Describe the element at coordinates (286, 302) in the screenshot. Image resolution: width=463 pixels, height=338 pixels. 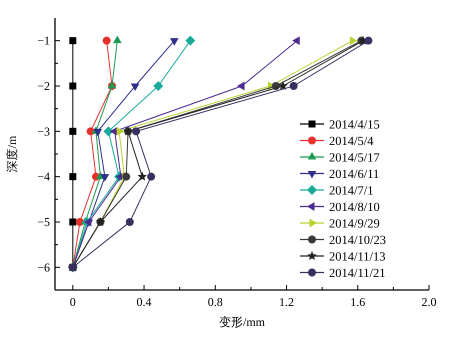
I see `x-tick-label: 1.2` at that location.